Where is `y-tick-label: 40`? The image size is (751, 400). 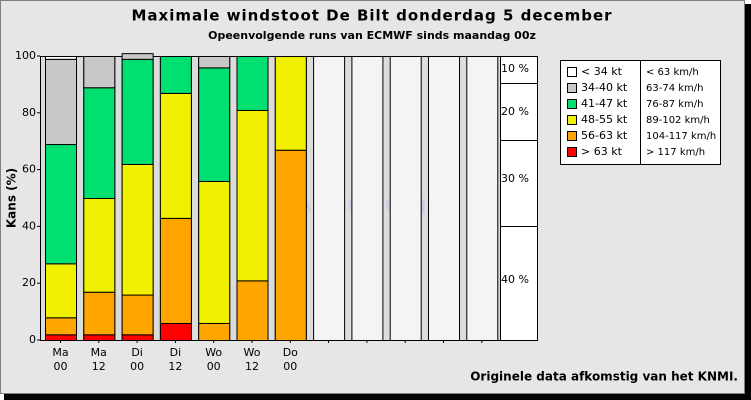
y-tick-label: 40 is located at coordinates (29, 225).